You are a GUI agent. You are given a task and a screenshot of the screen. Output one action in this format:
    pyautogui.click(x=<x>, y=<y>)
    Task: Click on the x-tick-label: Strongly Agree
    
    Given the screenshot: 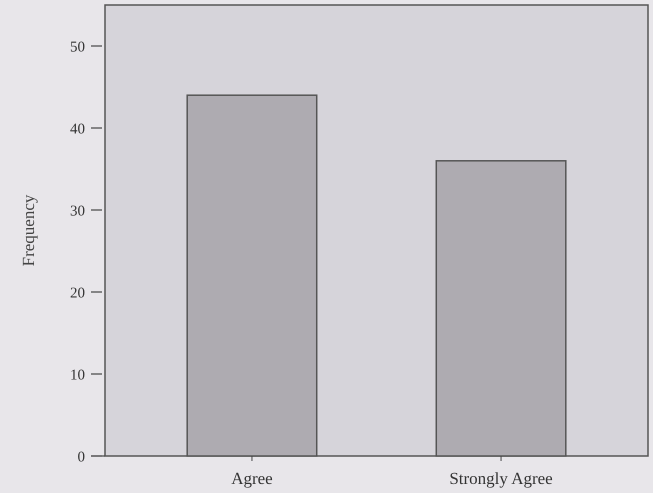 What is the action you would take?
    pyautogui.click(x=501, y=478)
    